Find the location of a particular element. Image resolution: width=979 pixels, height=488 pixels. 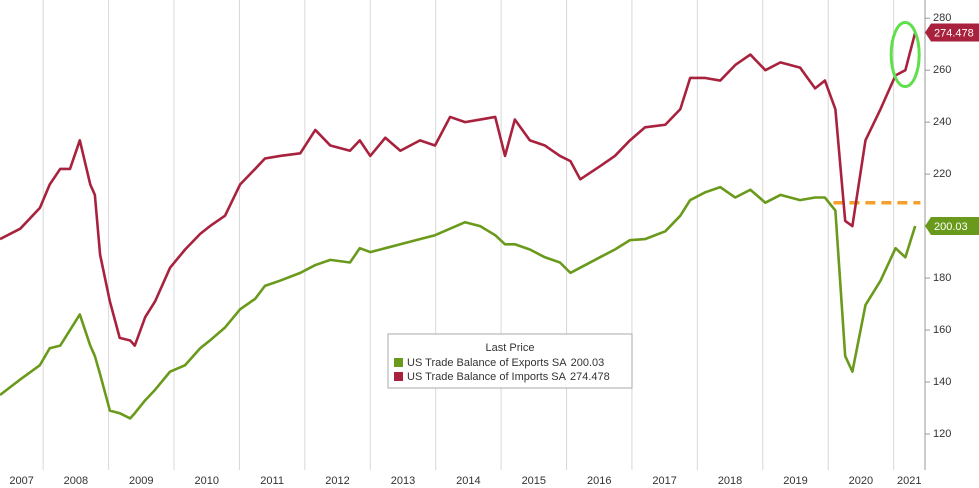

y-tick-label: 220 is located at coordinates (942, 174).